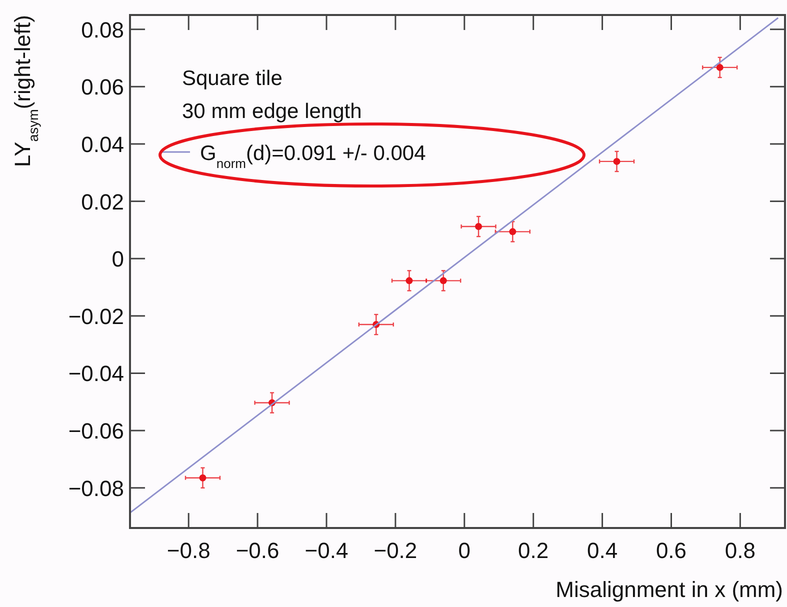 This screenshot has width=787, height=607. Describe the element at coordinates (396, 550) in the screenshot. I see `x-tick-label: −0.2` at that location.